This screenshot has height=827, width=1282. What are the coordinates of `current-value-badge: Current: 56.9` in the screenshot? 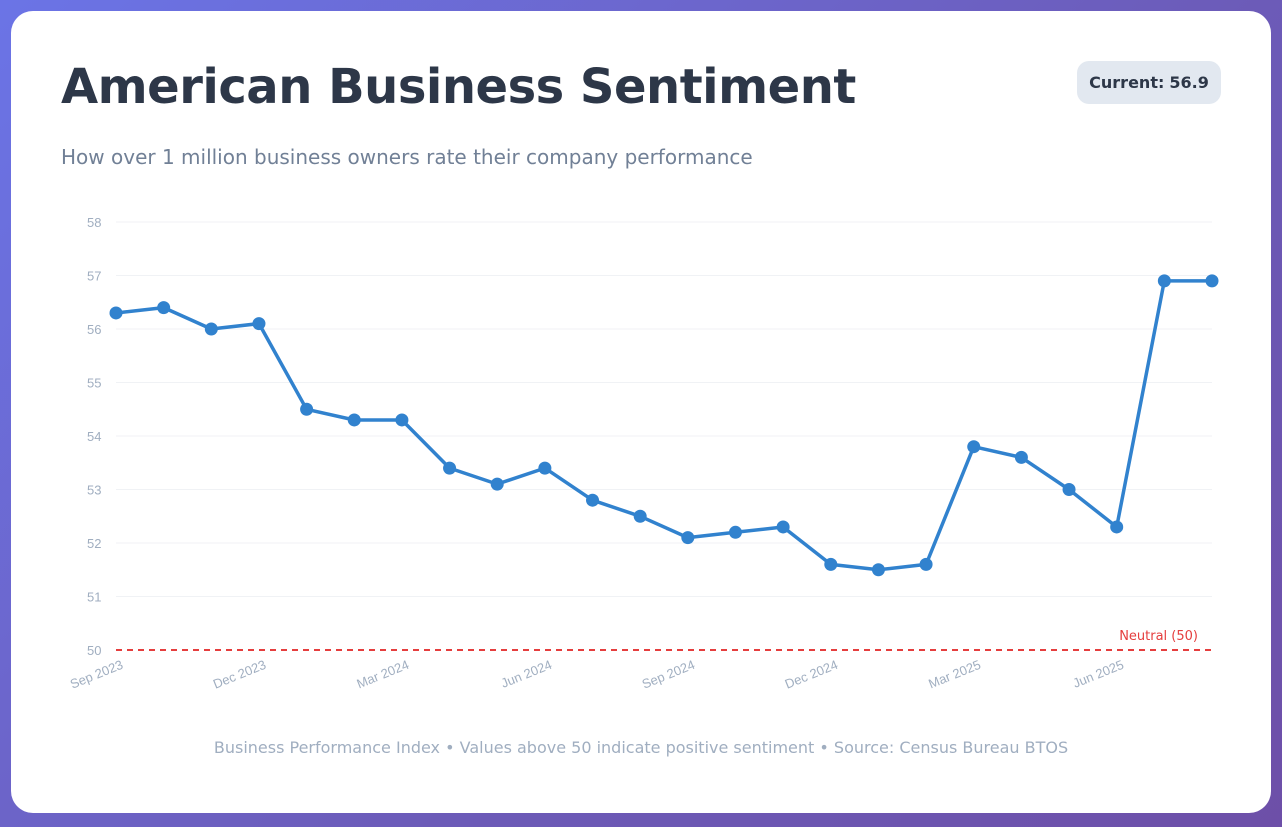 It's located at (1149, 82).